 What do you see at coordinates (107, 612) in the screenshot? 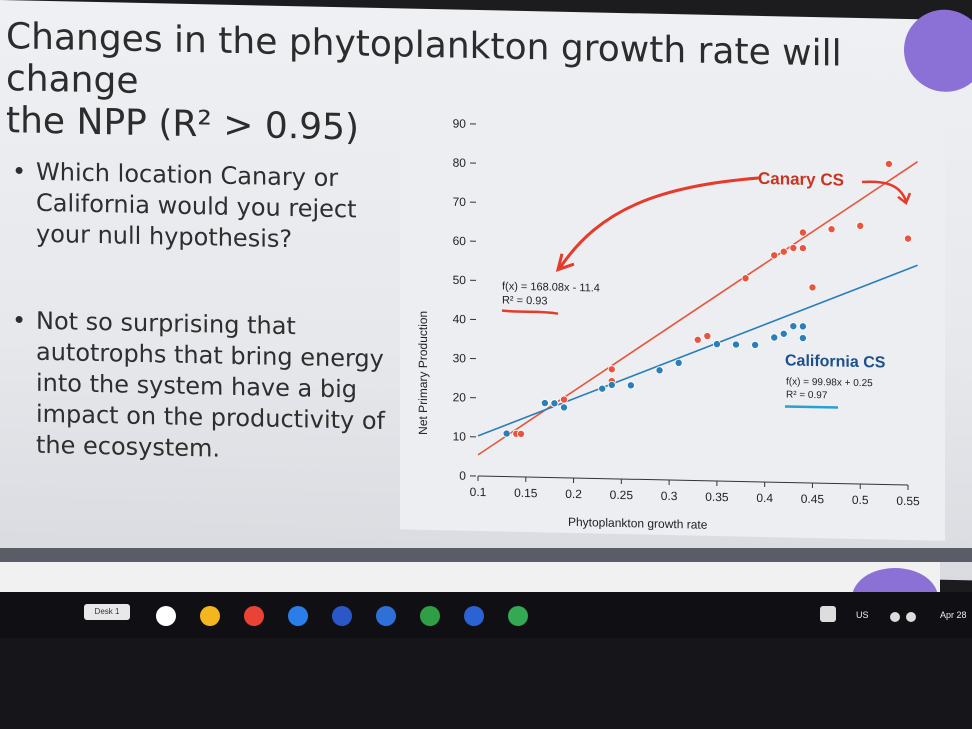
I see `desk-switcher-button: Desk 1` at bounding box center [107, 612].